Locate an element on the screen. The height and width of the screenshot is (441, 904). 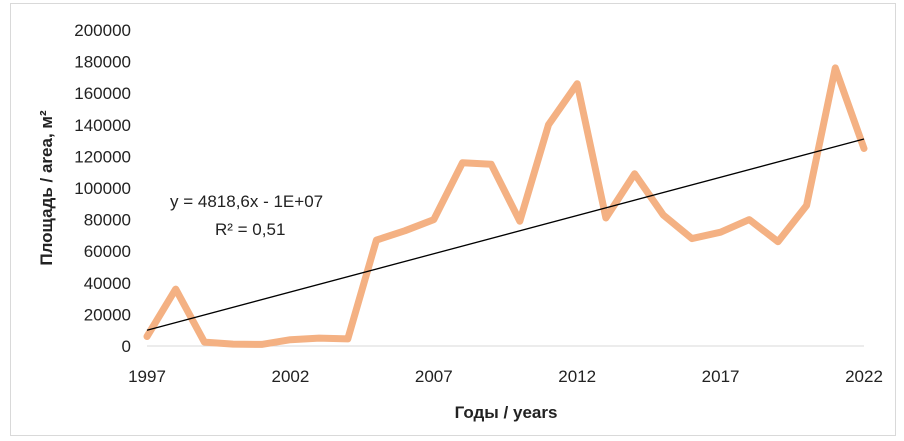
x-tick-label: 2007 is located at coordinates (434, 376).